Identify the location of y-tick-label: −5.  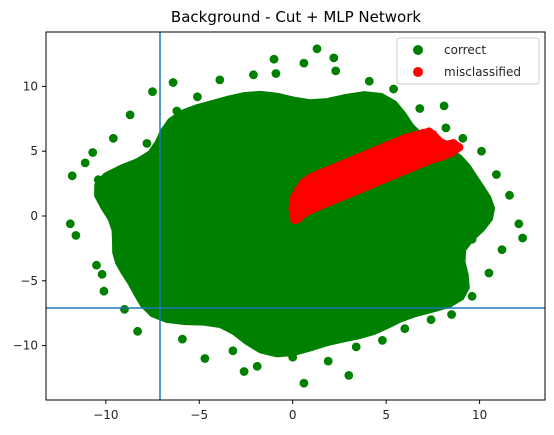
(29, 281).